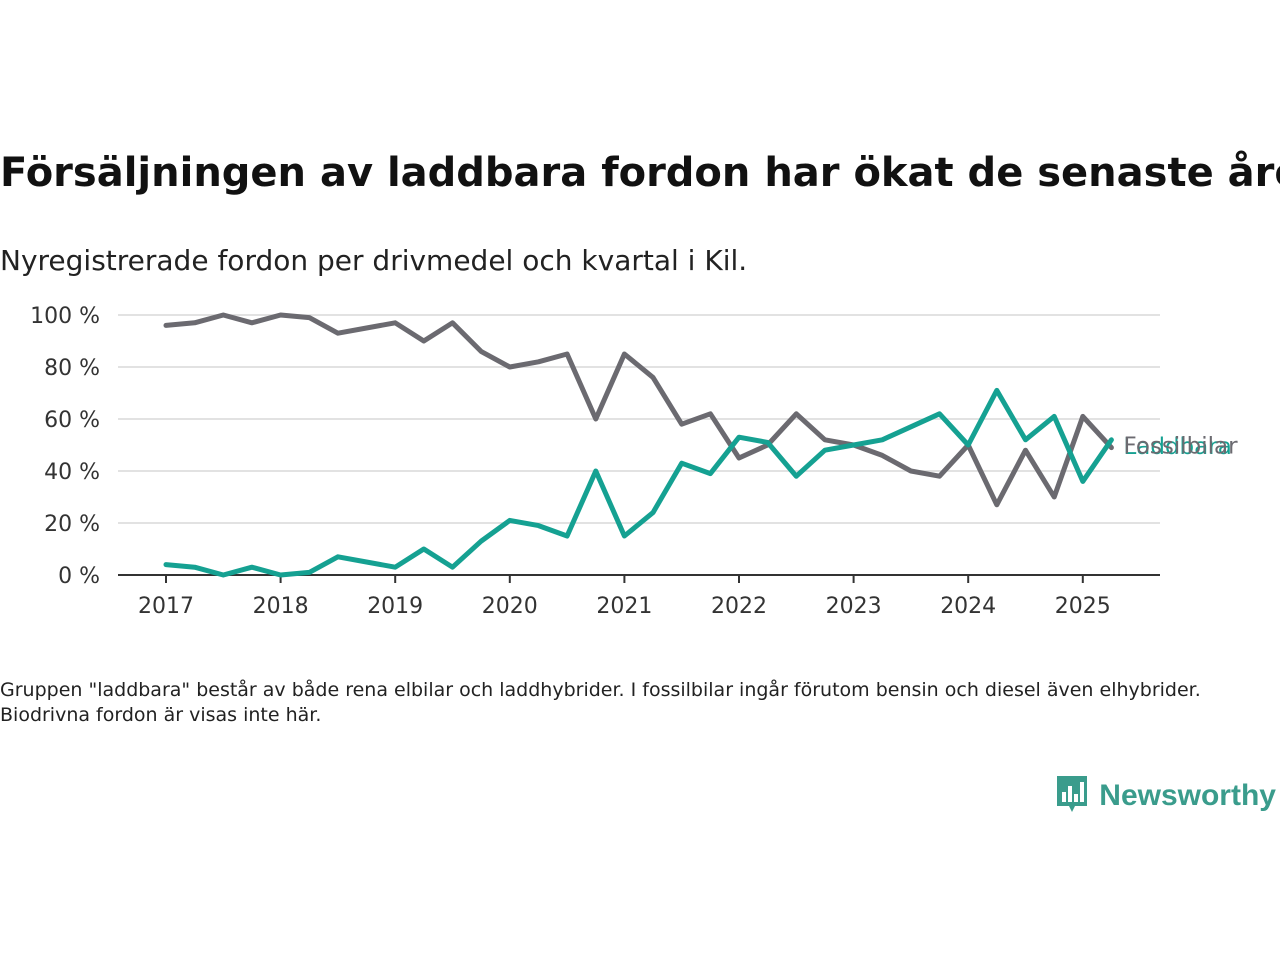  What do you see at coordinates (72, 420) in the screenshot?
I see `y-tick-label: 60 %` at bounding box center [72, 420].